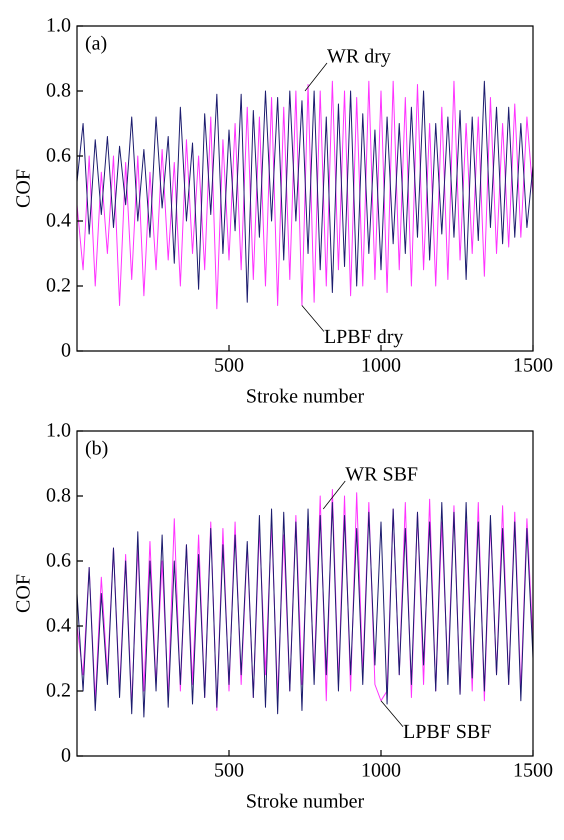  Describe the element at coordinates (96, 448) in the screenshot. I see `annotation: (b)` at that location.